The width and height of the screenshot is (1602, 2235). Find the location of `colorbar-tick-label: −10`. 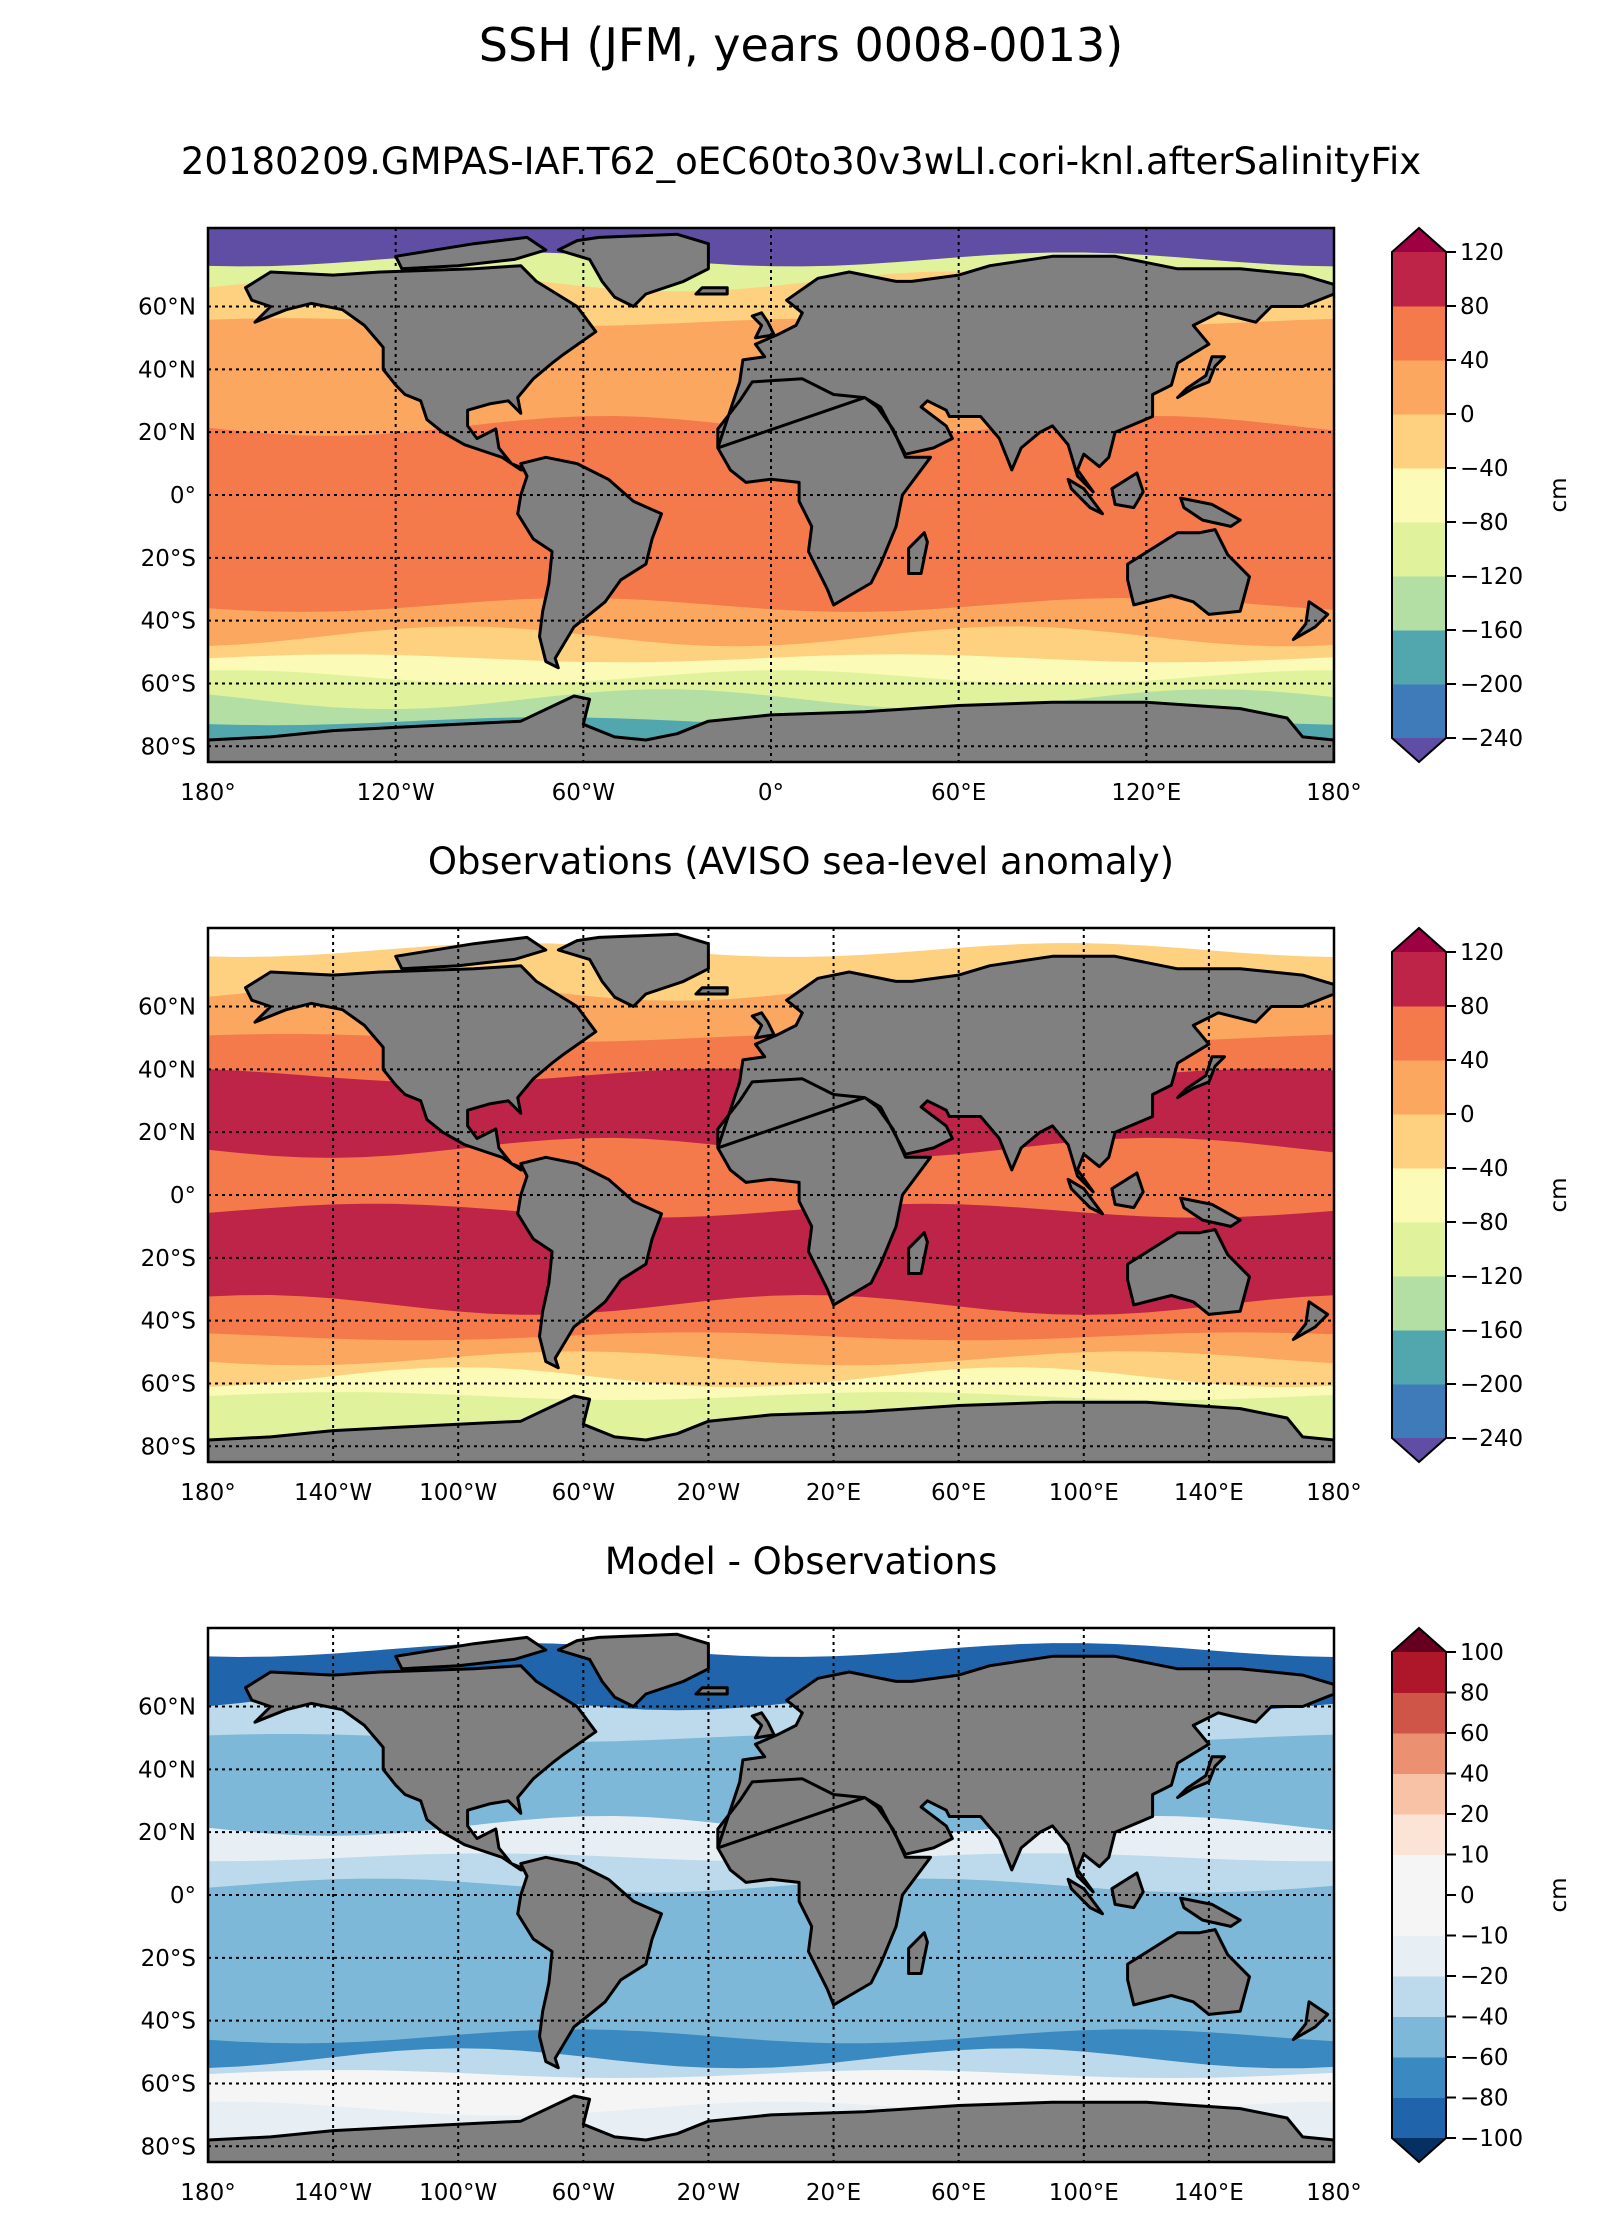

colorbar-tick-label: −10 is located at coordinates (1484, 1937).